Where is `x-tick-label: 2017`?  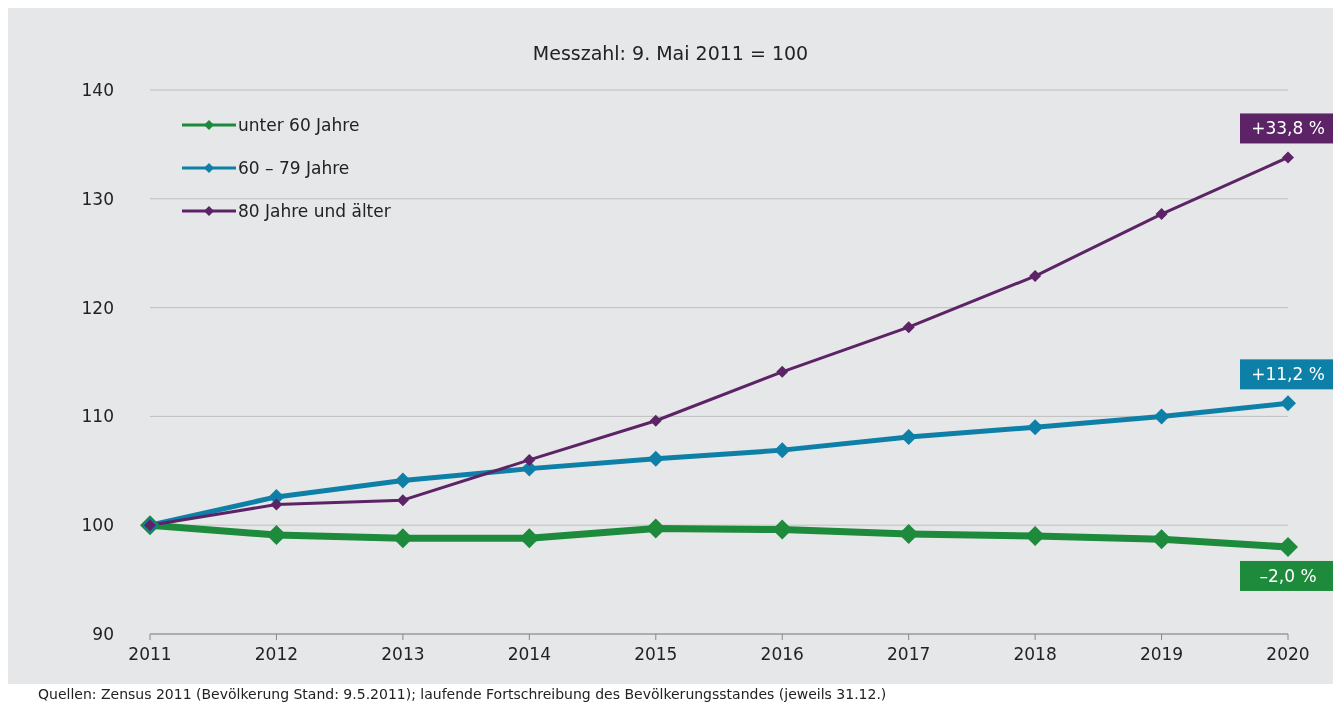
x-tick-label: 2017 is located at coordinates (909, 654).